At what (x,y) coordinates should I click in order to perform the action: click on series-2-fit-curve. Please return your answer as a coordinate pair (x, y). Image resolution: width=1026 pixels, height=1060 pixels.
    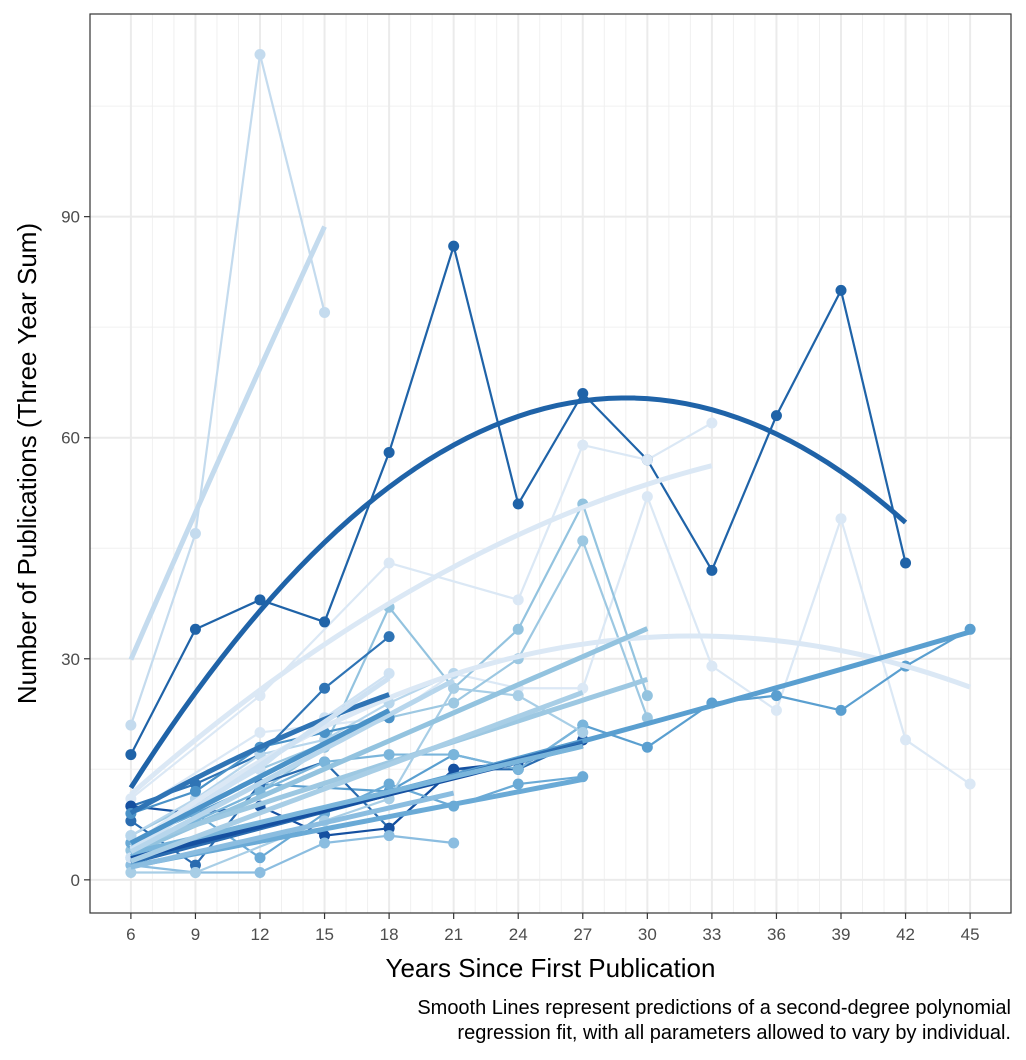
    Looking at the image, I should click on (227, 443).